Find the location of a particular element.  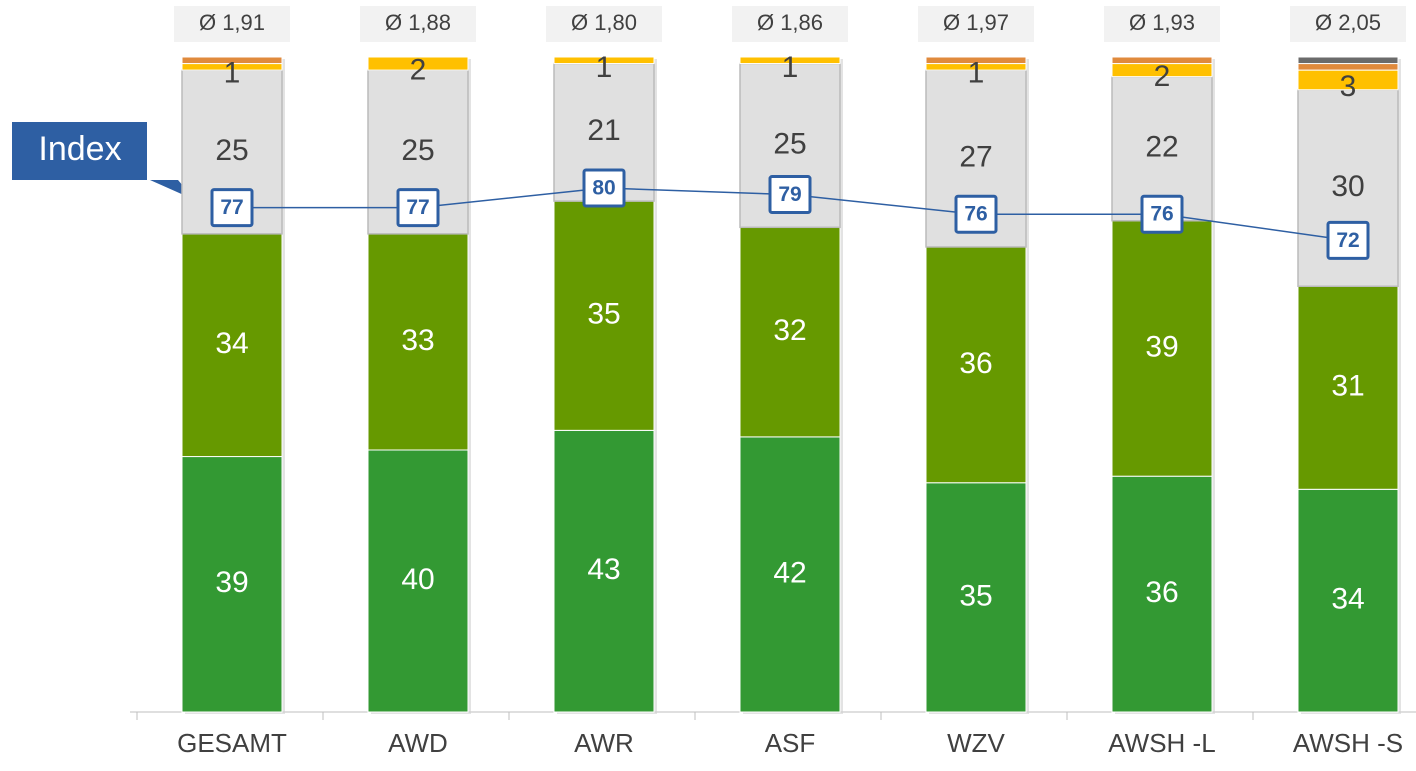

average-label: Ø 2,05 is located at coordinates (1348, 22).